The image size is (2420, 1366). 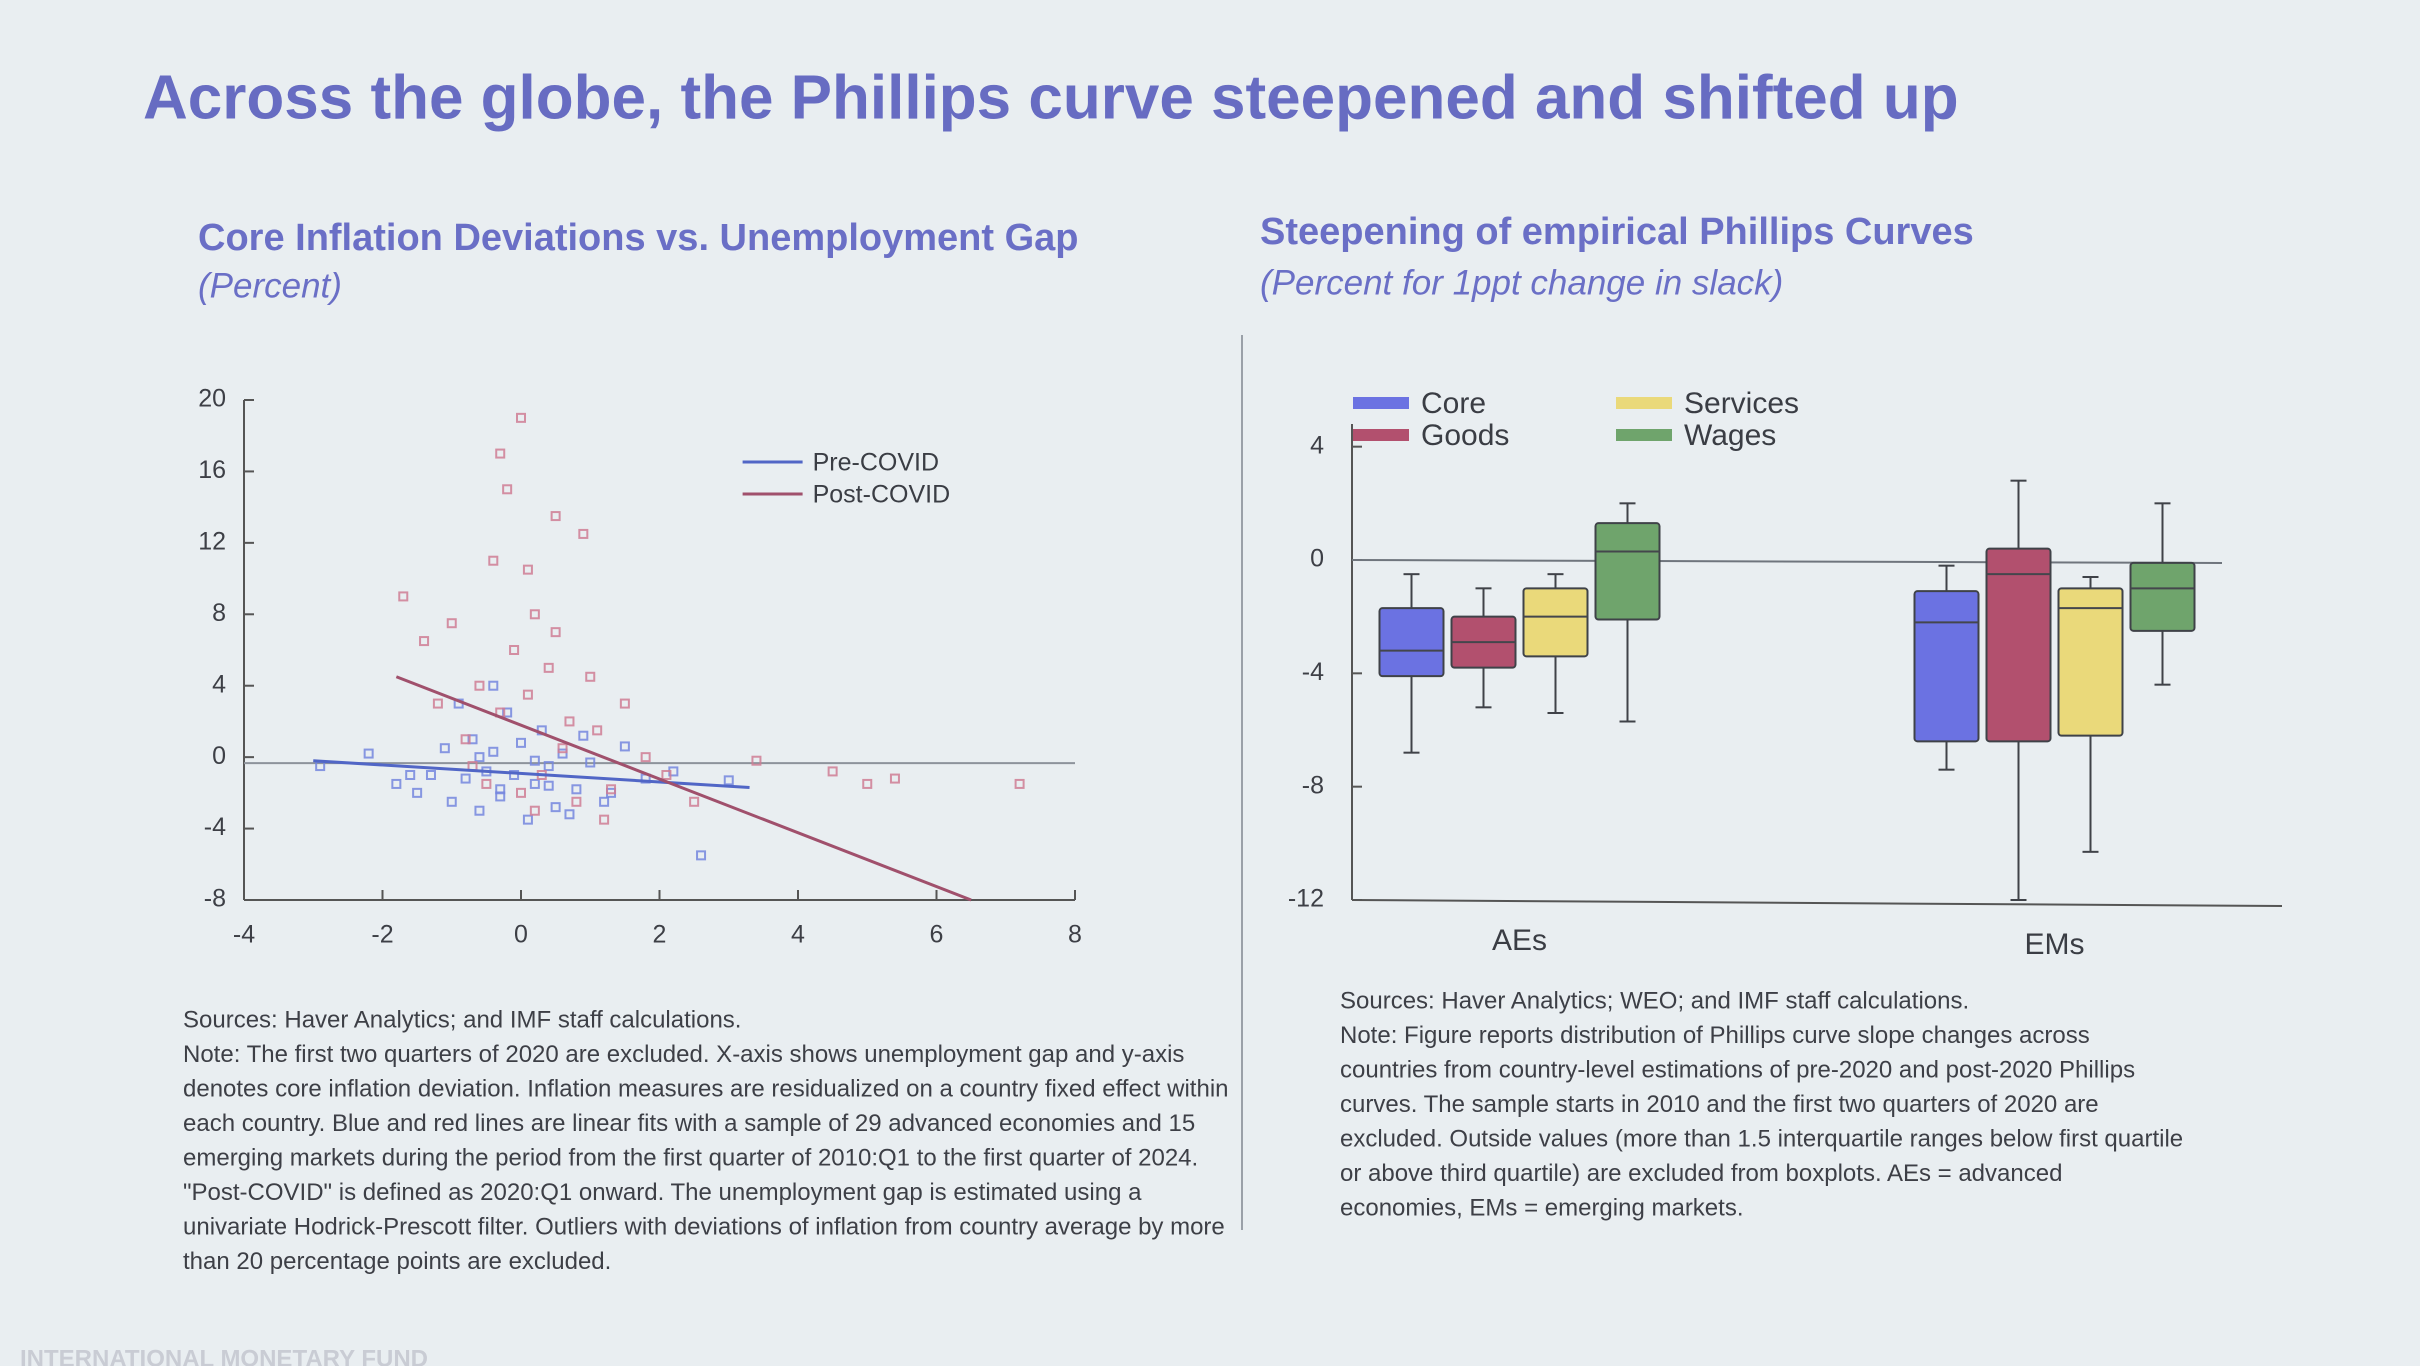 I want to click on note: economies, EMs = emerging markets., so click(x=1542, y=1207).